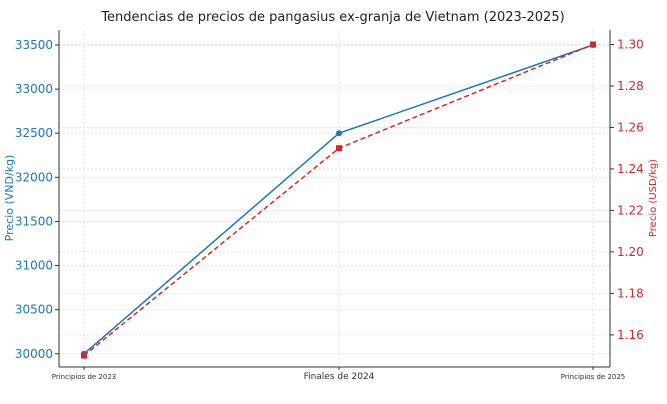 This screenshot has height=404, width=667. What do you see at coordinates (34, 354) in the screenshot?
I see `y-tick-label-left: 30000` at bounding box center [34, 354].